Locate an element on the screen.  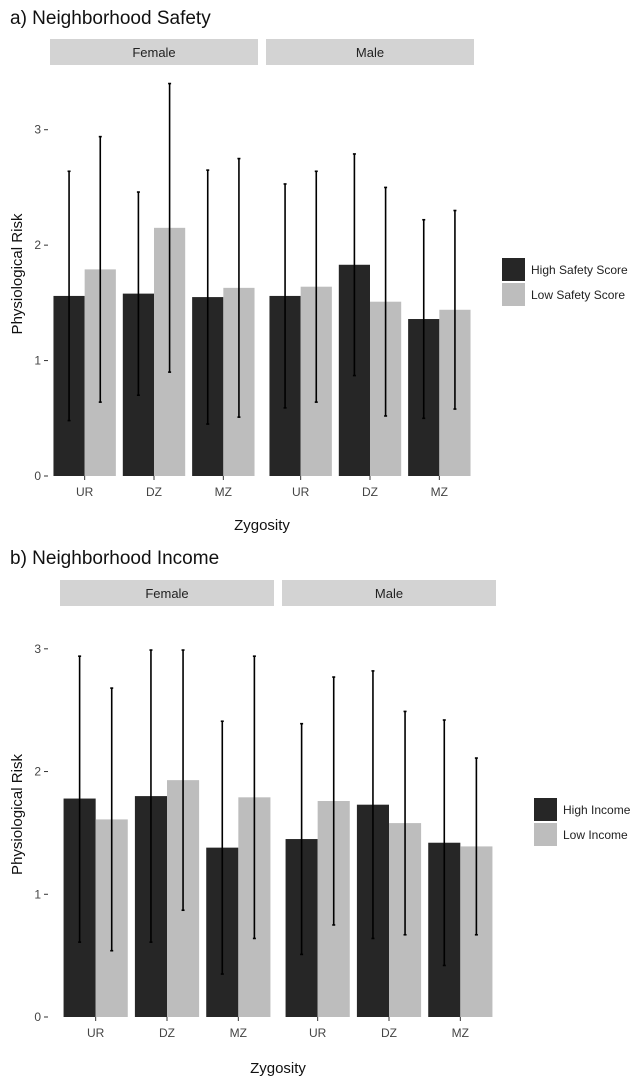
chart-title: a) Neighborhood Safety is located at coordinates (110, 18).